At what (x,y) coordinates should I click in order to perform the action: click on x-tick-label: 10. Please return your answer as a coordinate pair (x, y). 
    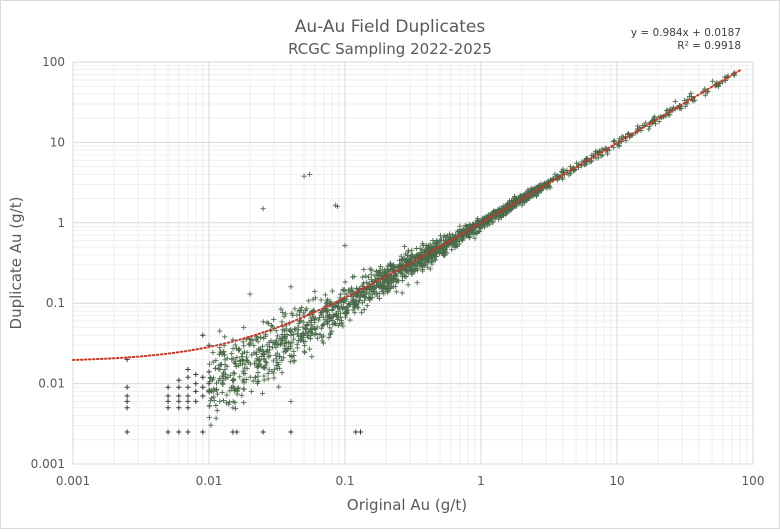
    Looking at the image, I should click on (616, 481).